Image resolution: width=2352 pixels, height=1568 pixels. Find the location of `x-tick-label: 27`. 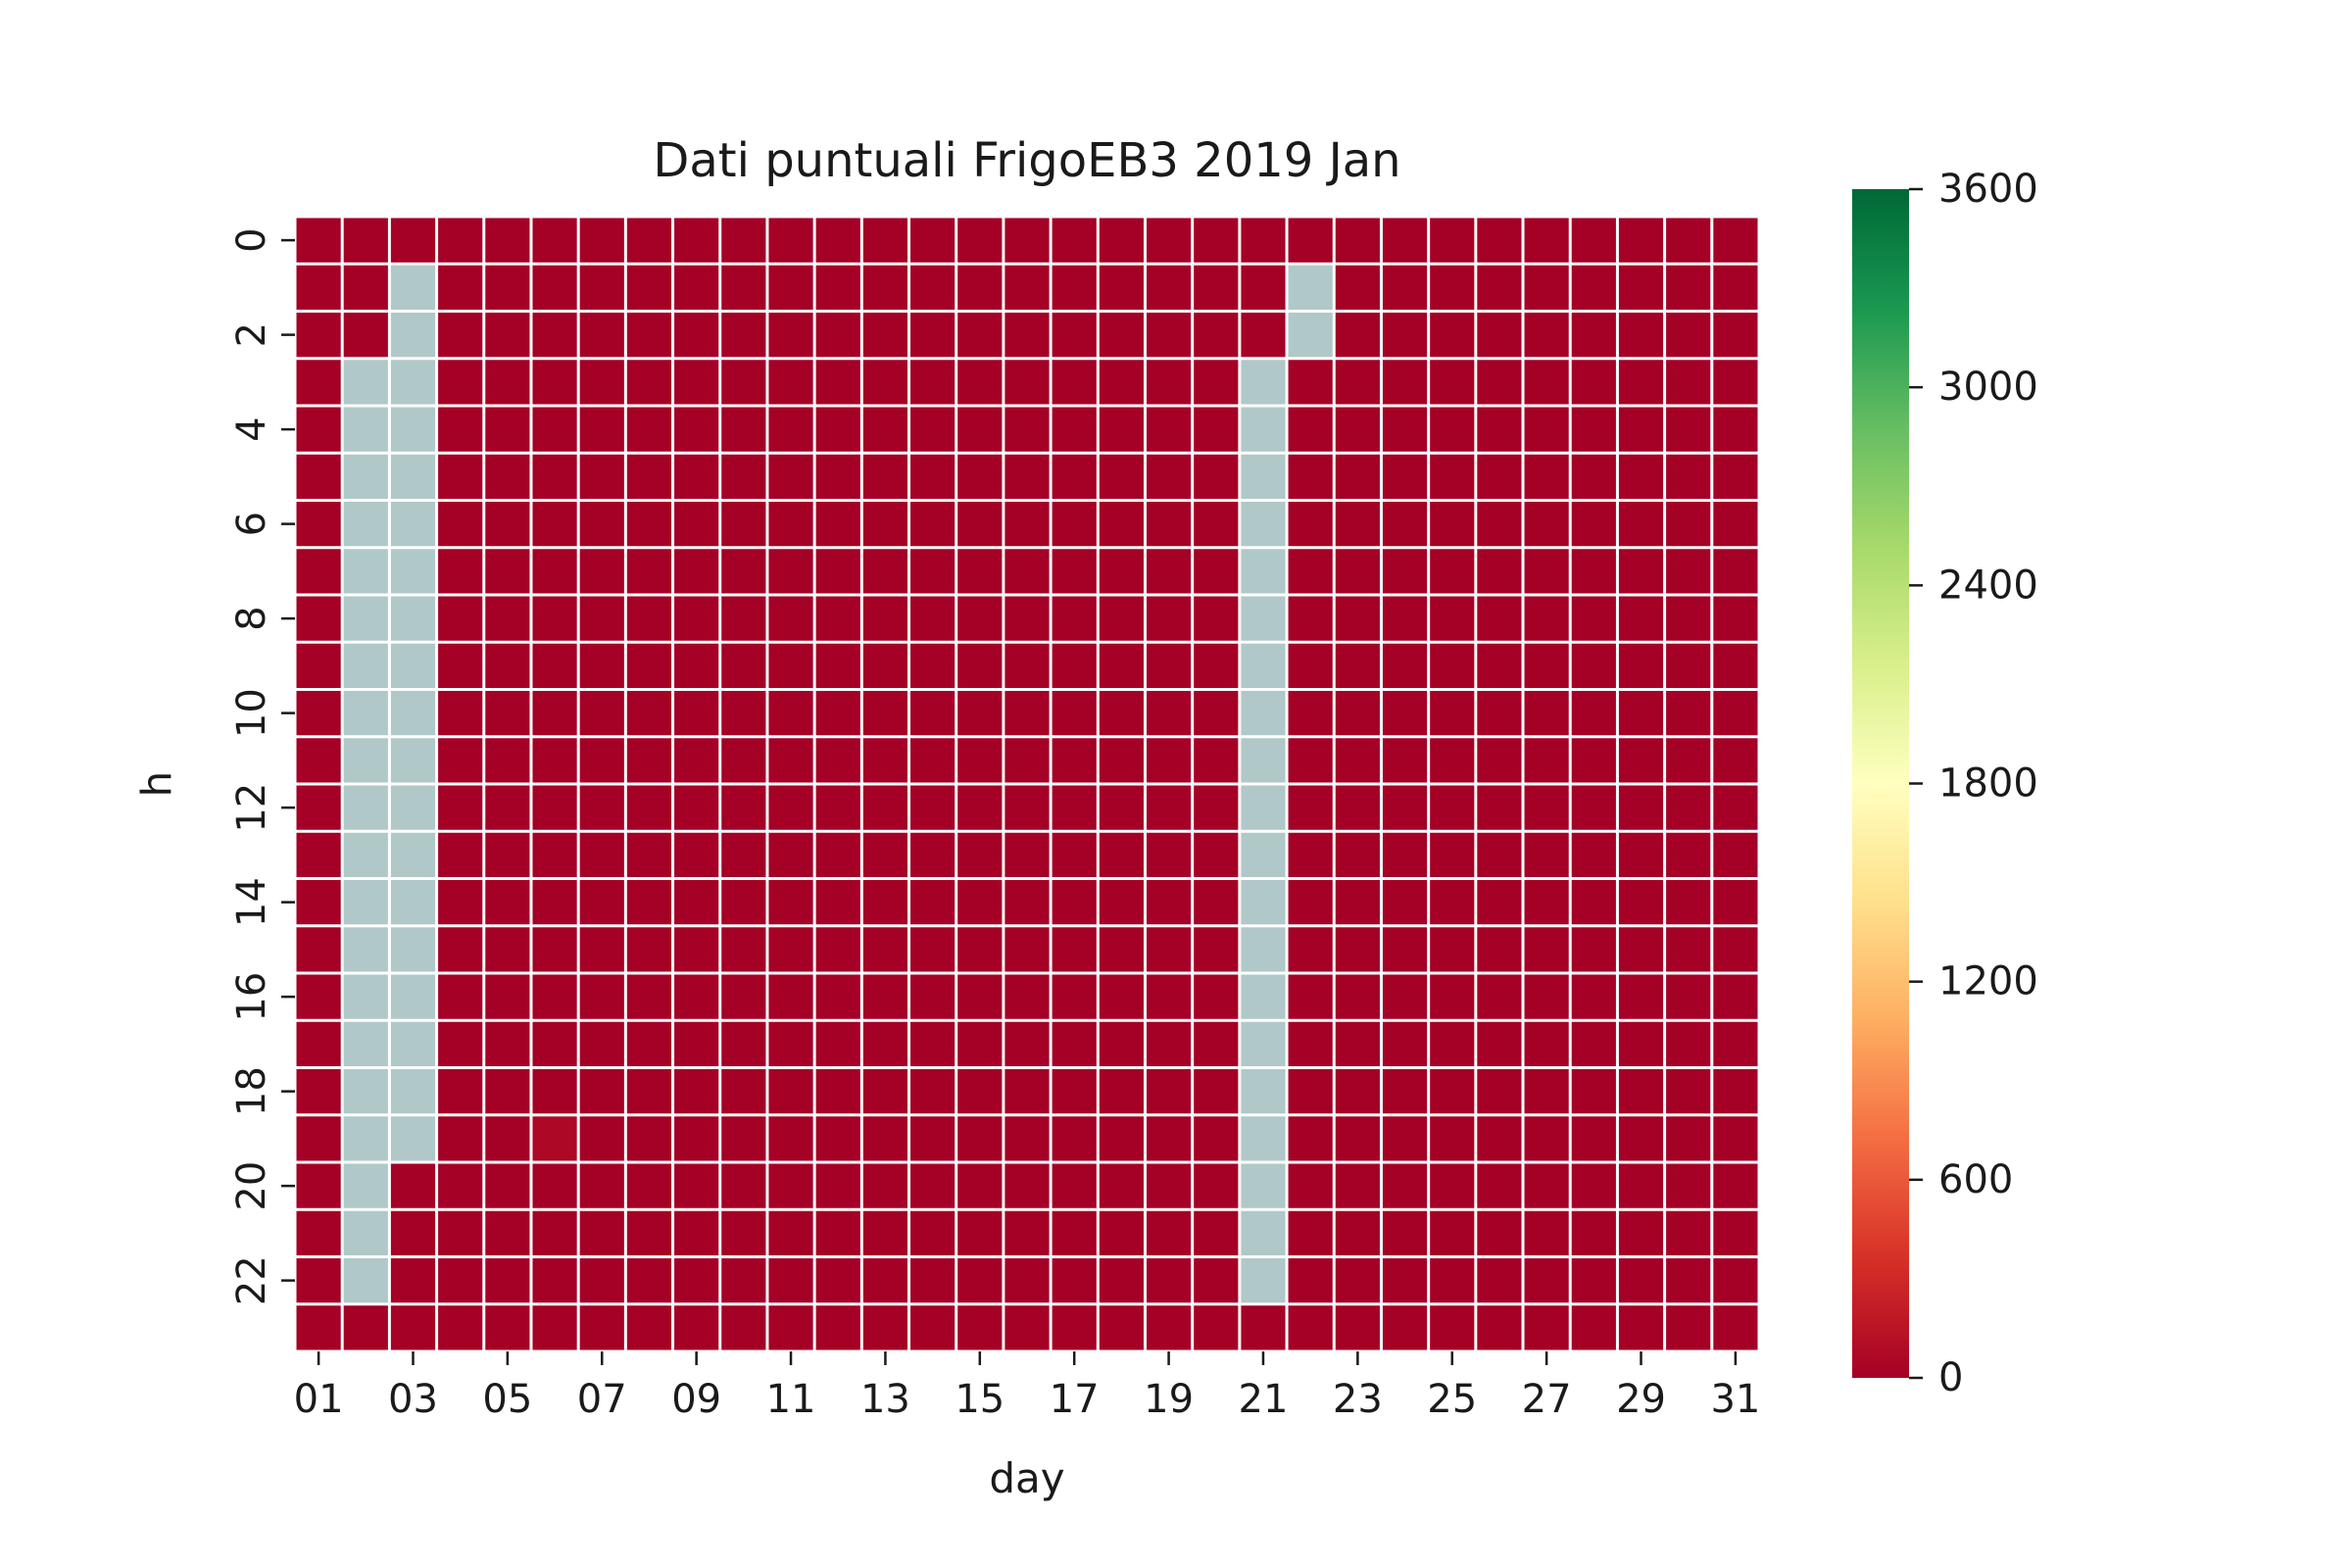

x-tick-label: 27 is located at coordinates (1547, 1399).